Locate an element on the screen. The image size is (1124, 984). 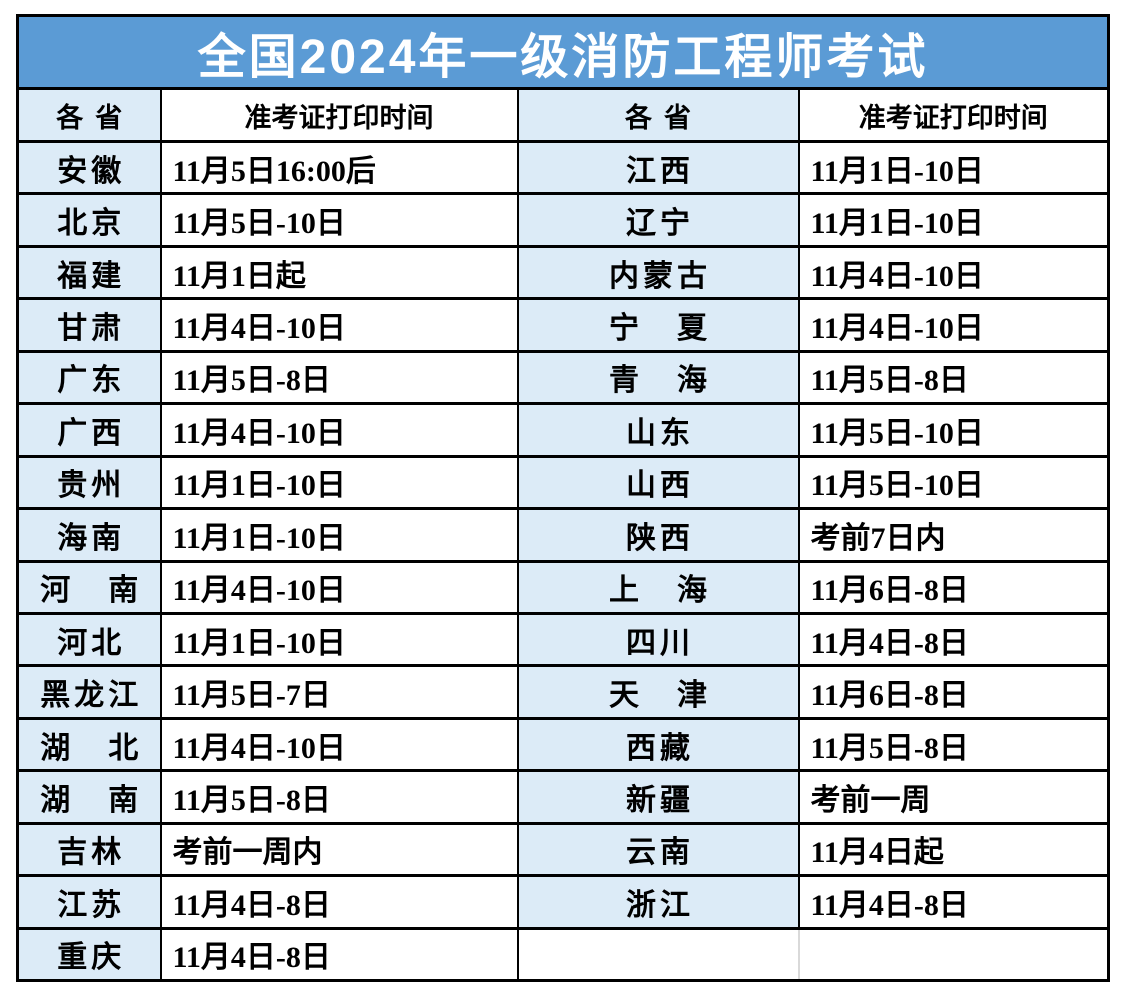
time-cell: 11月1日起 is located at coordinates (339, 272).